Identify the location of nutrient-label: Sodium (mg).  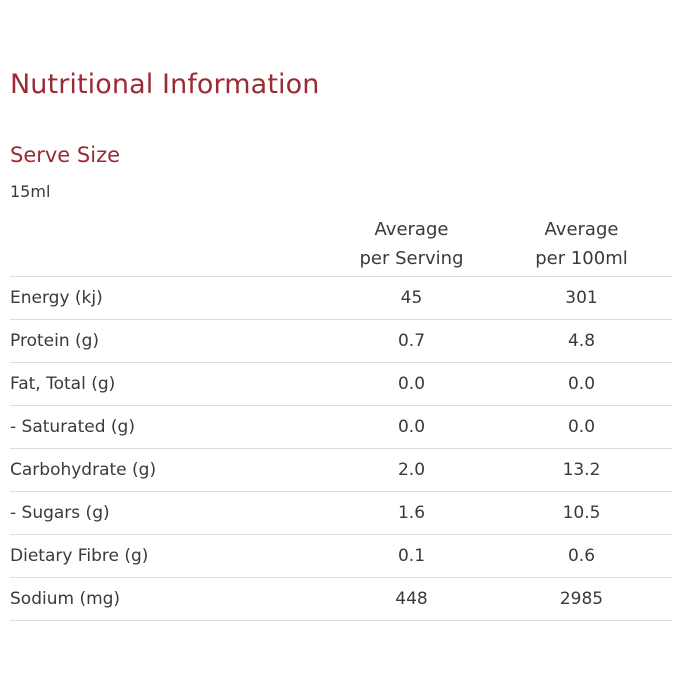
(171, 599).